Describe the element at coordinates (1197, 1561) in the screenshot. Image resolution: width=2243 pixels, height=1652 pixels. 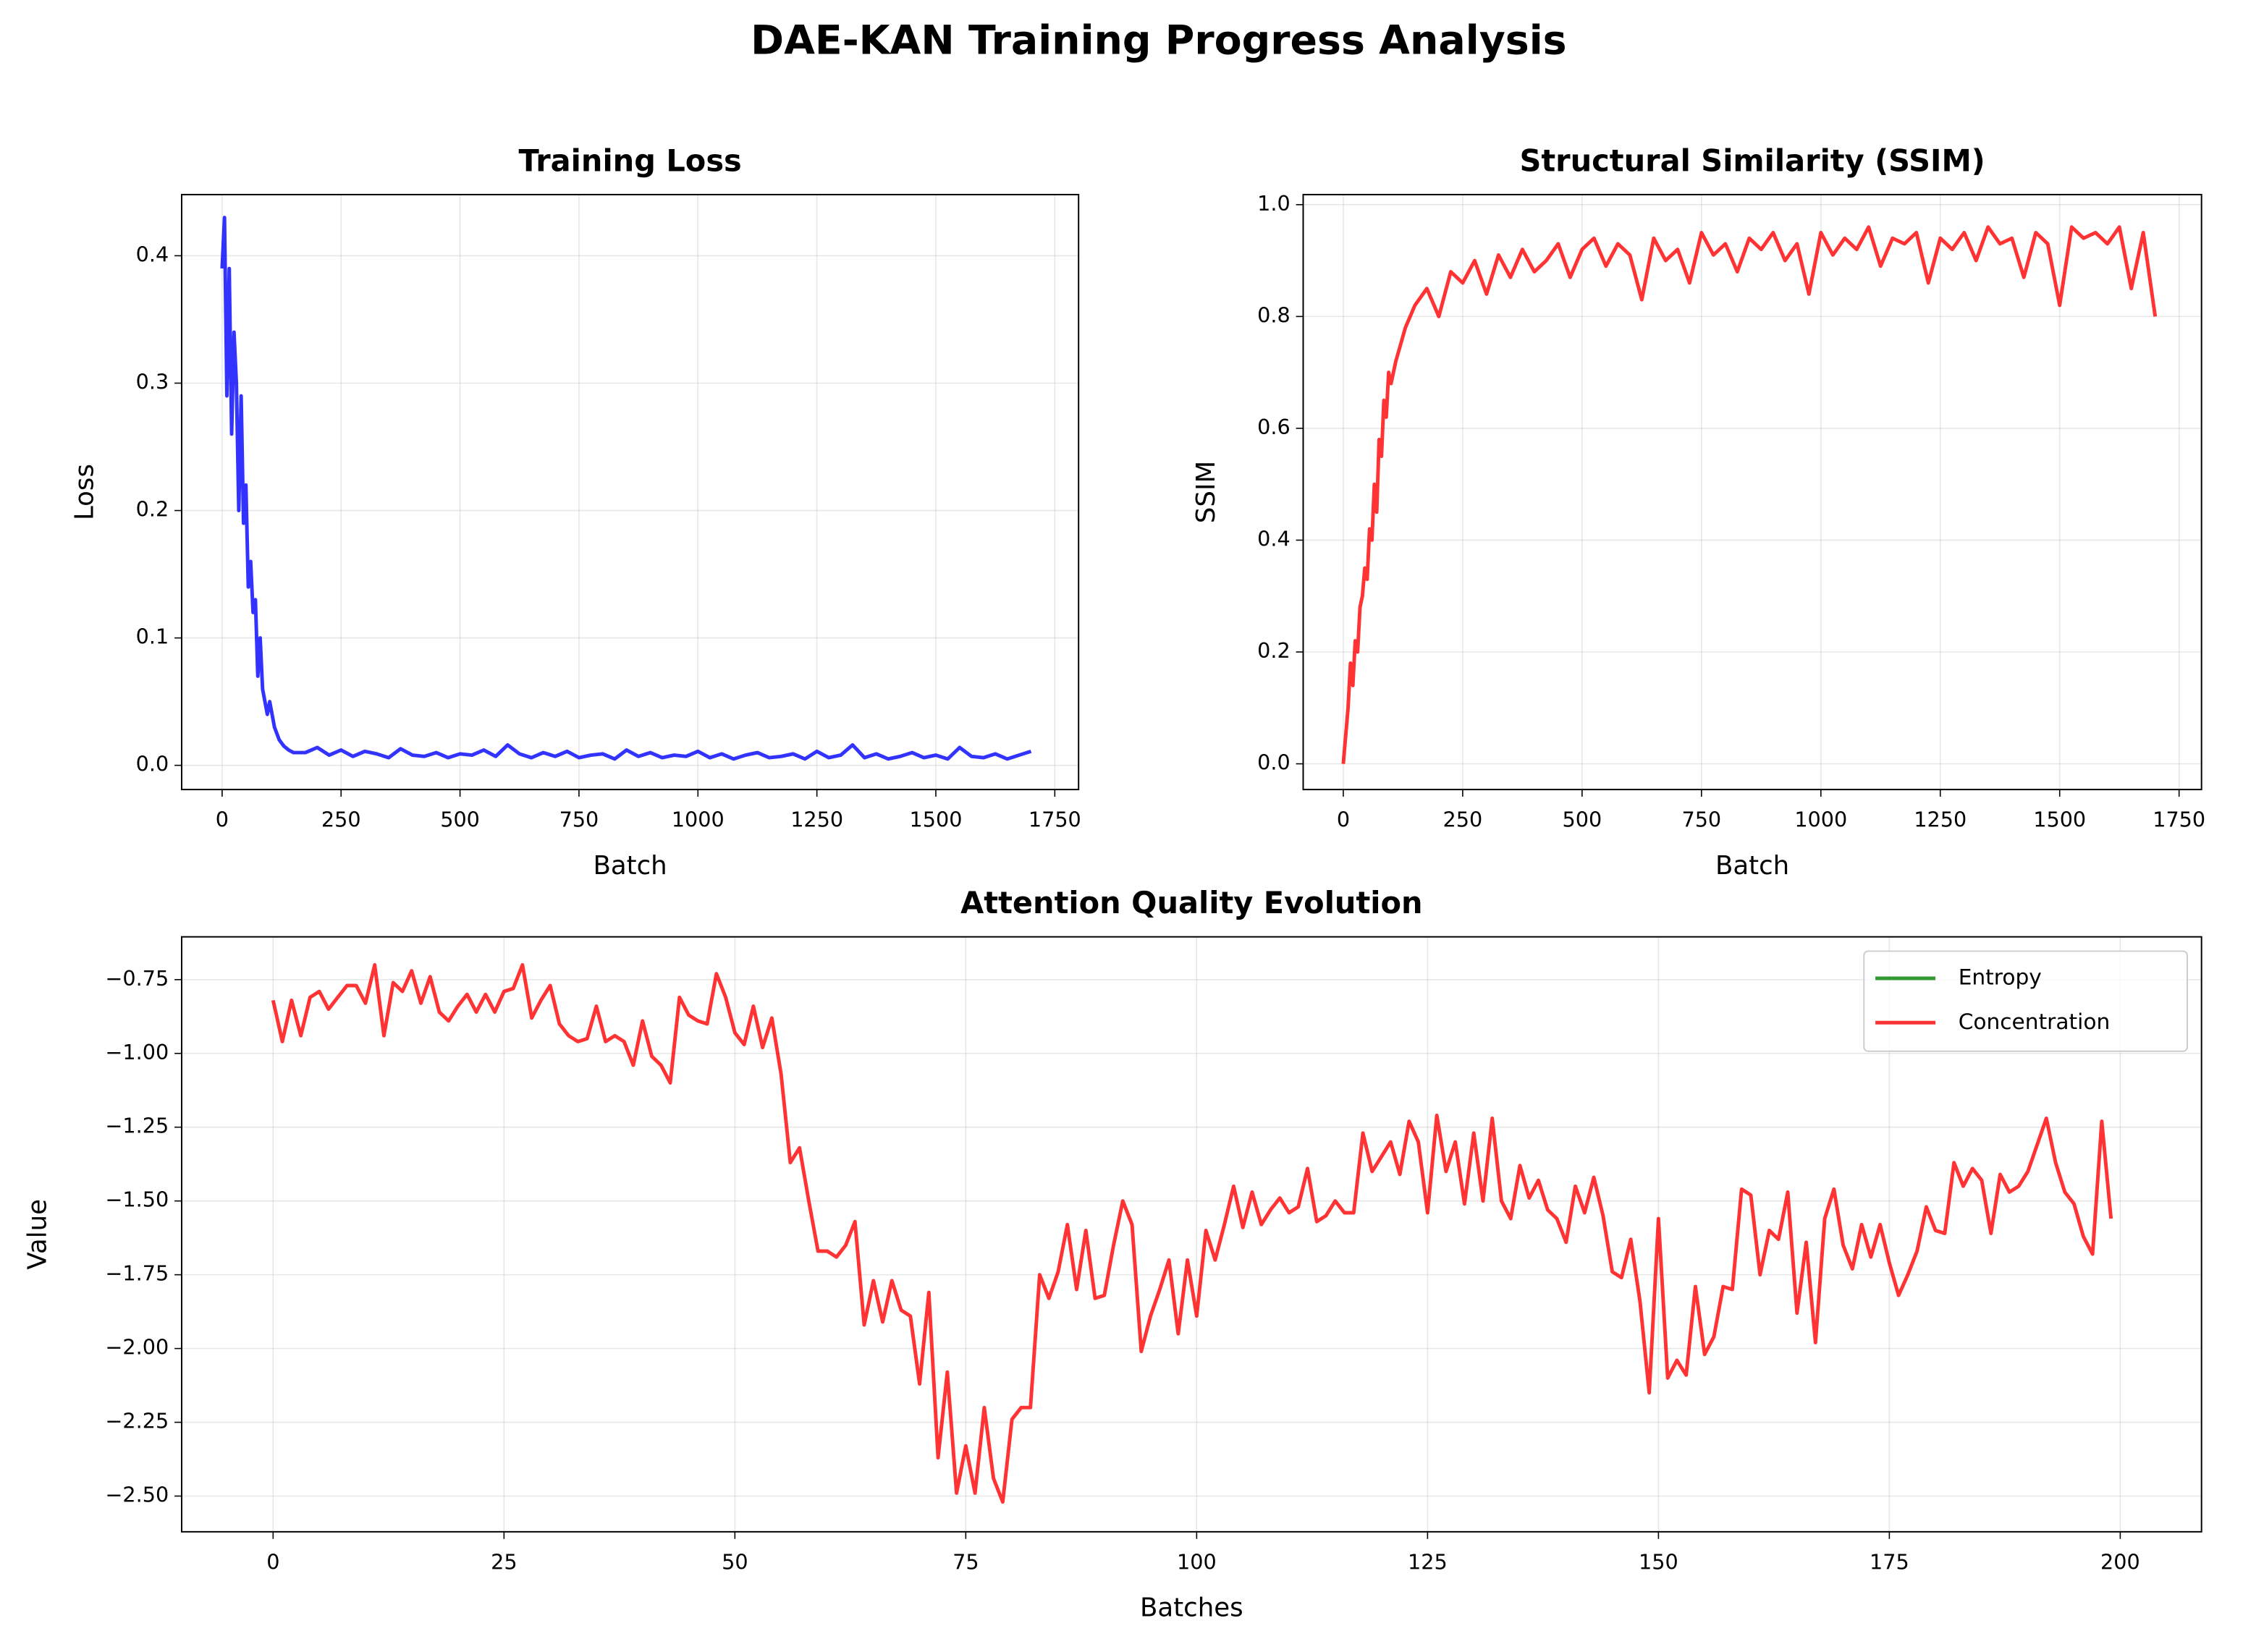
I see `x-tick-label: 100` at that location.